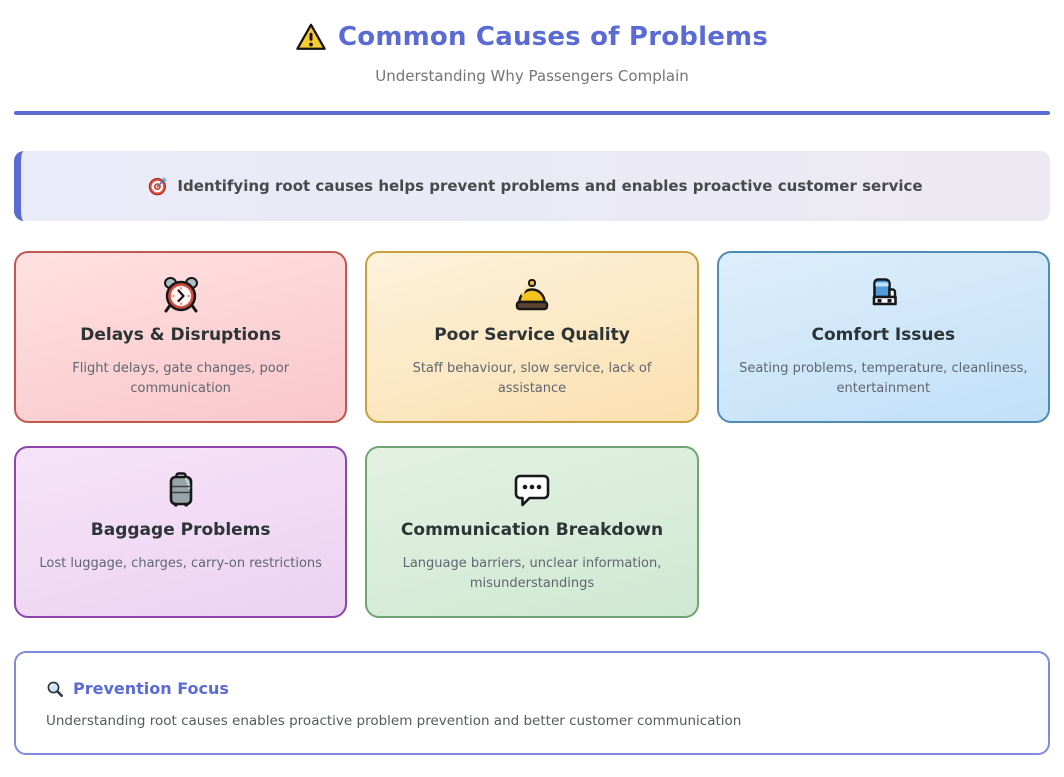  What do you see at coordinates (151, 688) in the screenshot?
I see `footer-title: Prevention Focus` at bounding box center [151, 688].